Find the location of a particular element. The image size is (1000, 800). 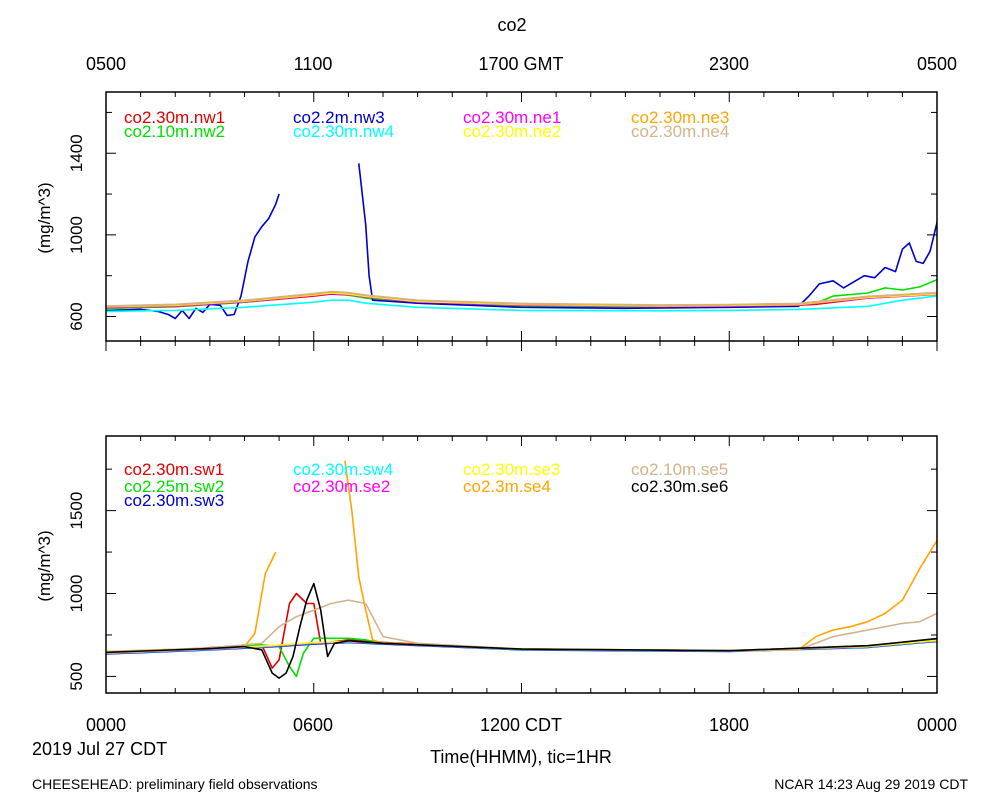

bottom-tick-label: 1200 CDT is located at coordinates (521, 725).